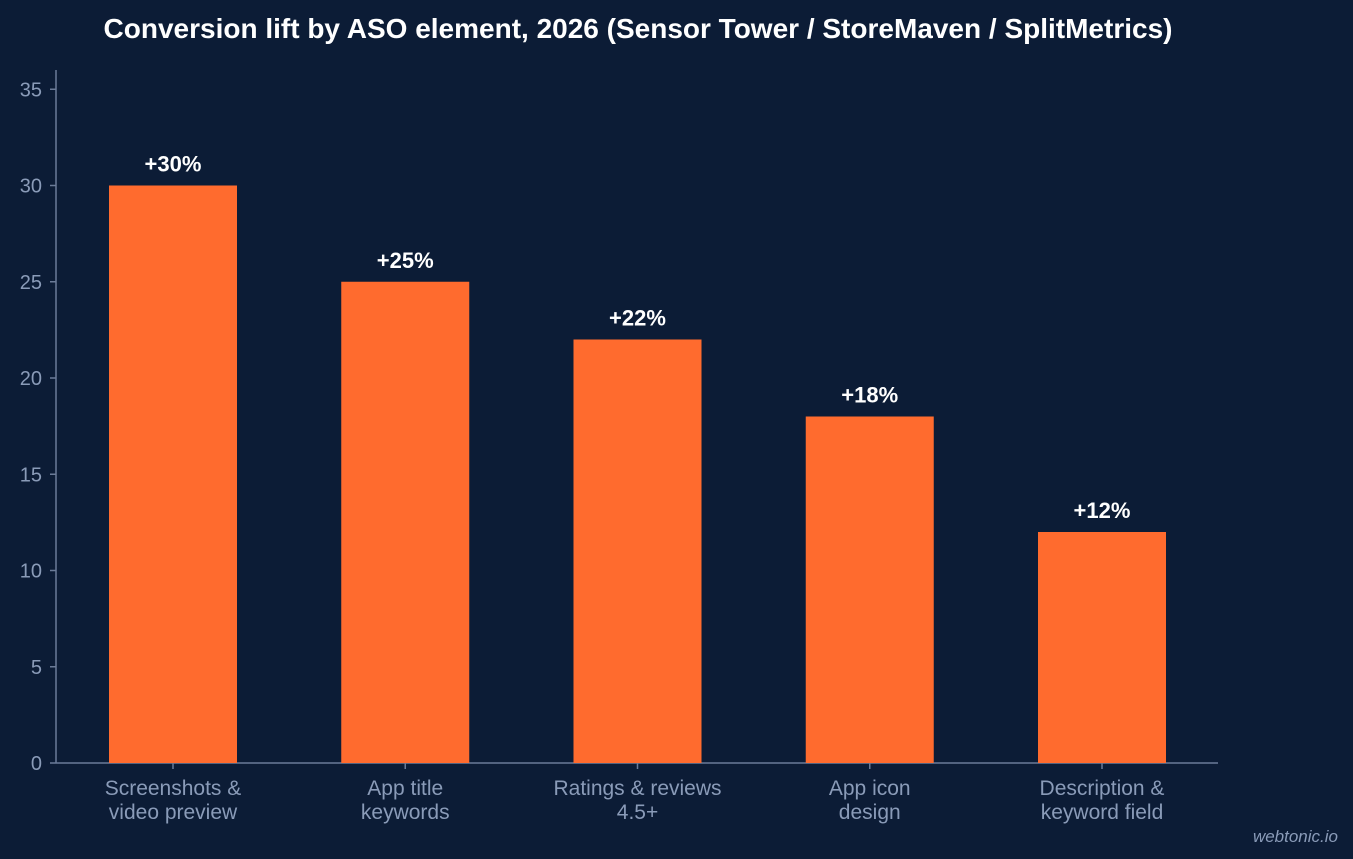 This screenshot has width=1353, height=859. What do you see at coordinates (870, 800) in the screenshot?
I see `x-tick-label: App icon design` at bounding box center [870, 800].